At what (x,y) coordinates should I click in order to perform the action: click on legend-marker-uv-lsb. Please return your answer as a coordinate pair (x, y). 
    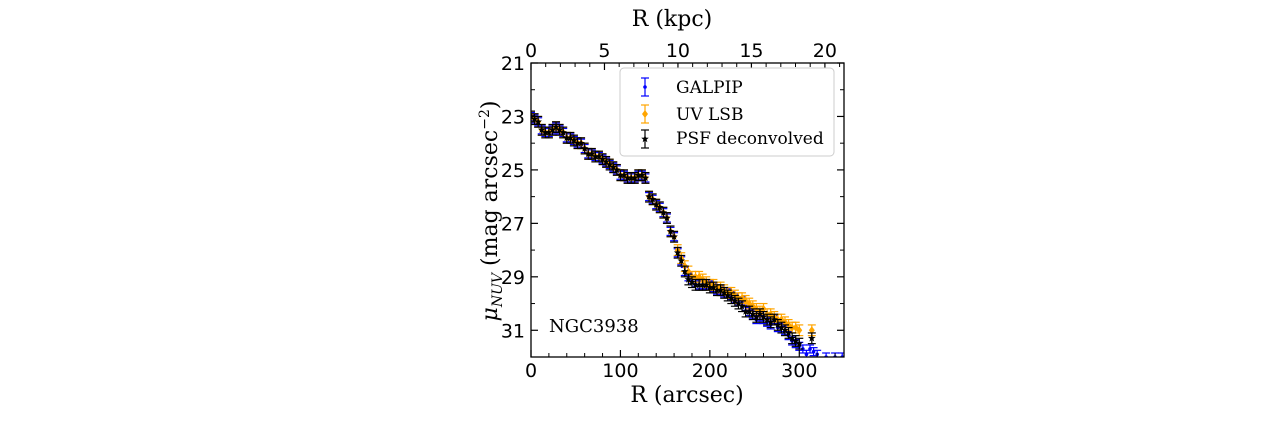
    Looking at the image, I should click on (645, 114).